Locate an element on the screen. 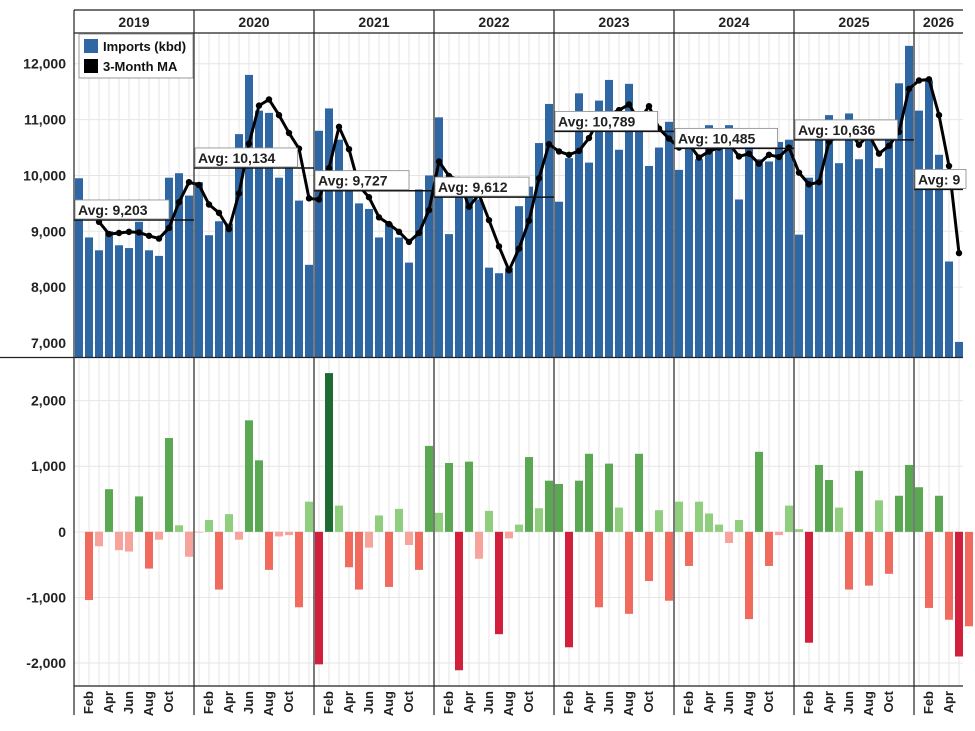 Image resolution: width=975 pixels, height=731 pixels. month-tick-label: Feb is located at coordinates (328, 702).